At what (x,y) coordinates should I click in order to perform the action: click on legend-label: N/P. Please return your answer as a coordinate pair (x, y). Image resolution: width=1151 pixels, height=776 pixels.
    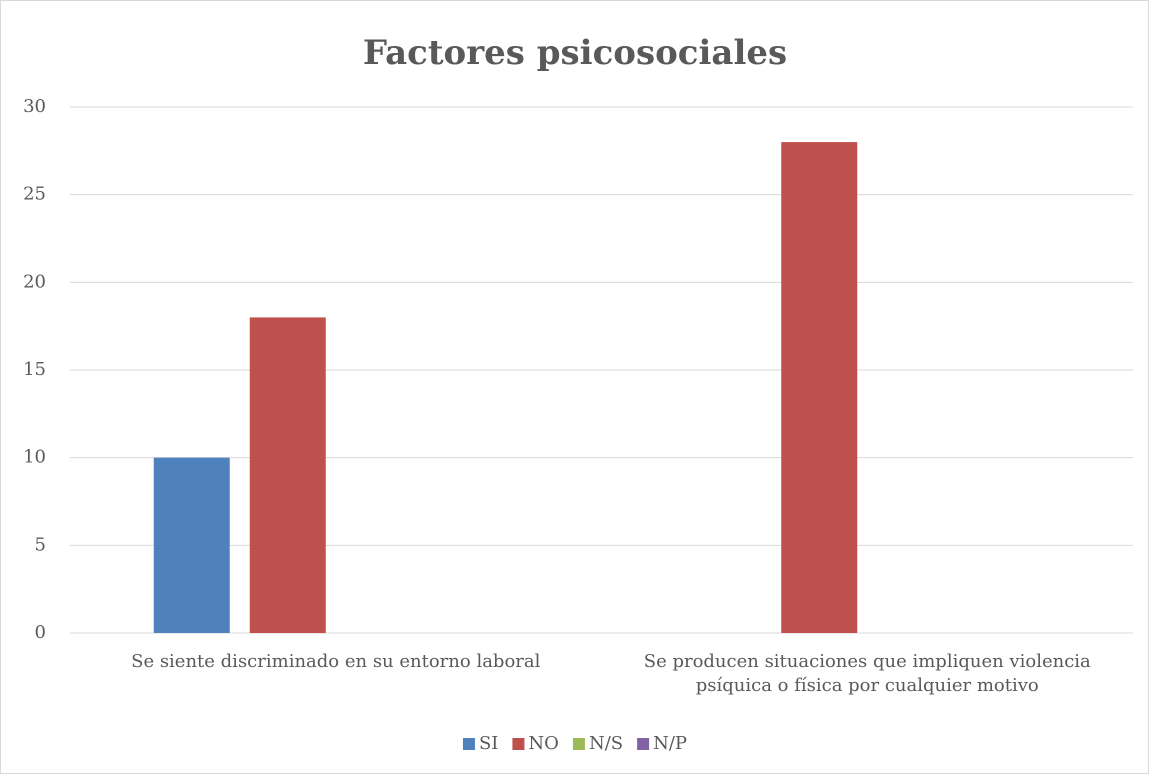
    Looking at the image, I should click on (670, 743).